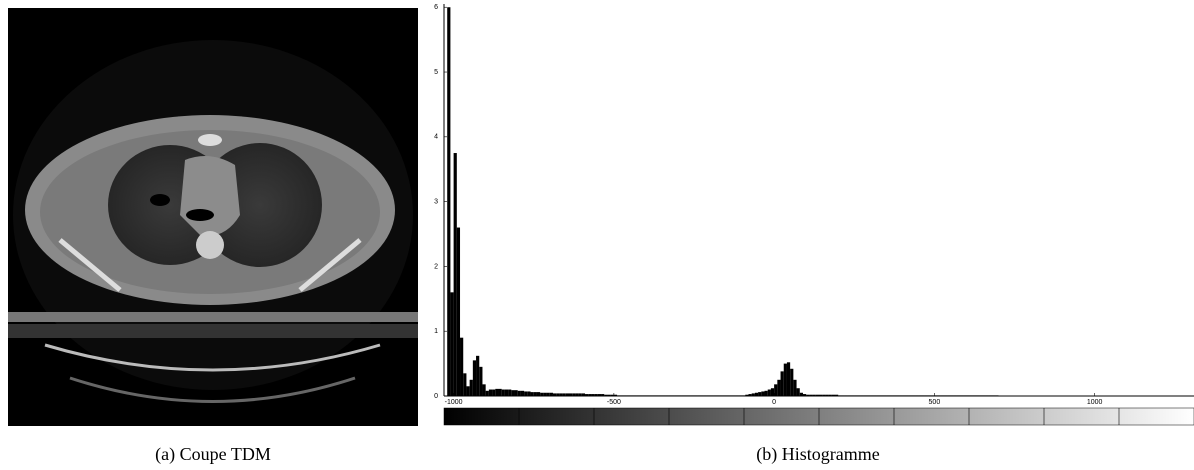 The image size is (1194, 470). I want to click on y-tick-label: 5, so click(436, 72).